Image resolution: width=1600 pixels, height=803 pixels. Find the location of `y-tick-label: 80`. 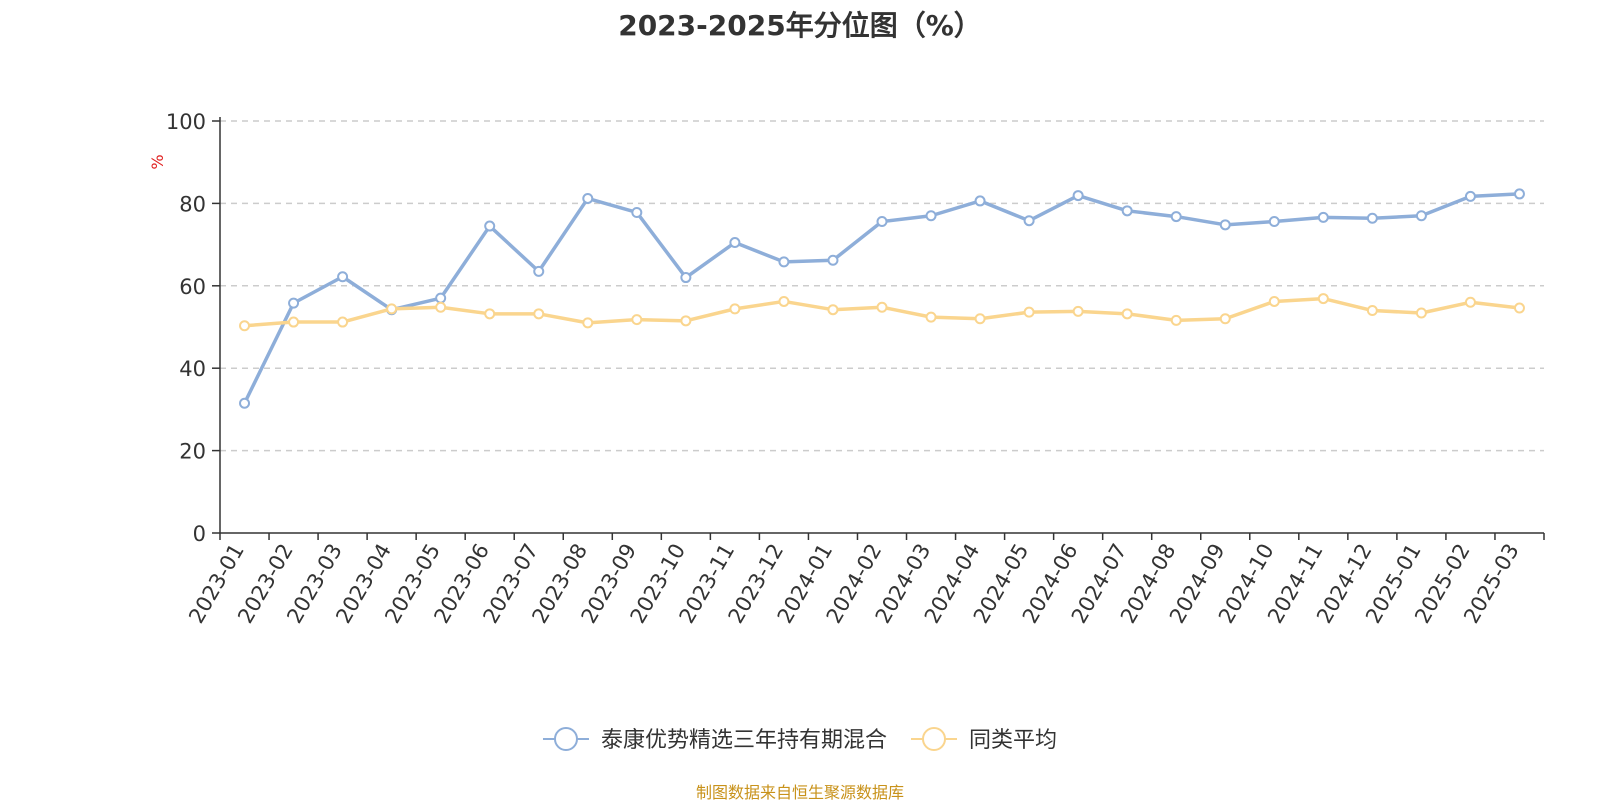

y-tick-label: 80 is located at coordinates (192, 204).